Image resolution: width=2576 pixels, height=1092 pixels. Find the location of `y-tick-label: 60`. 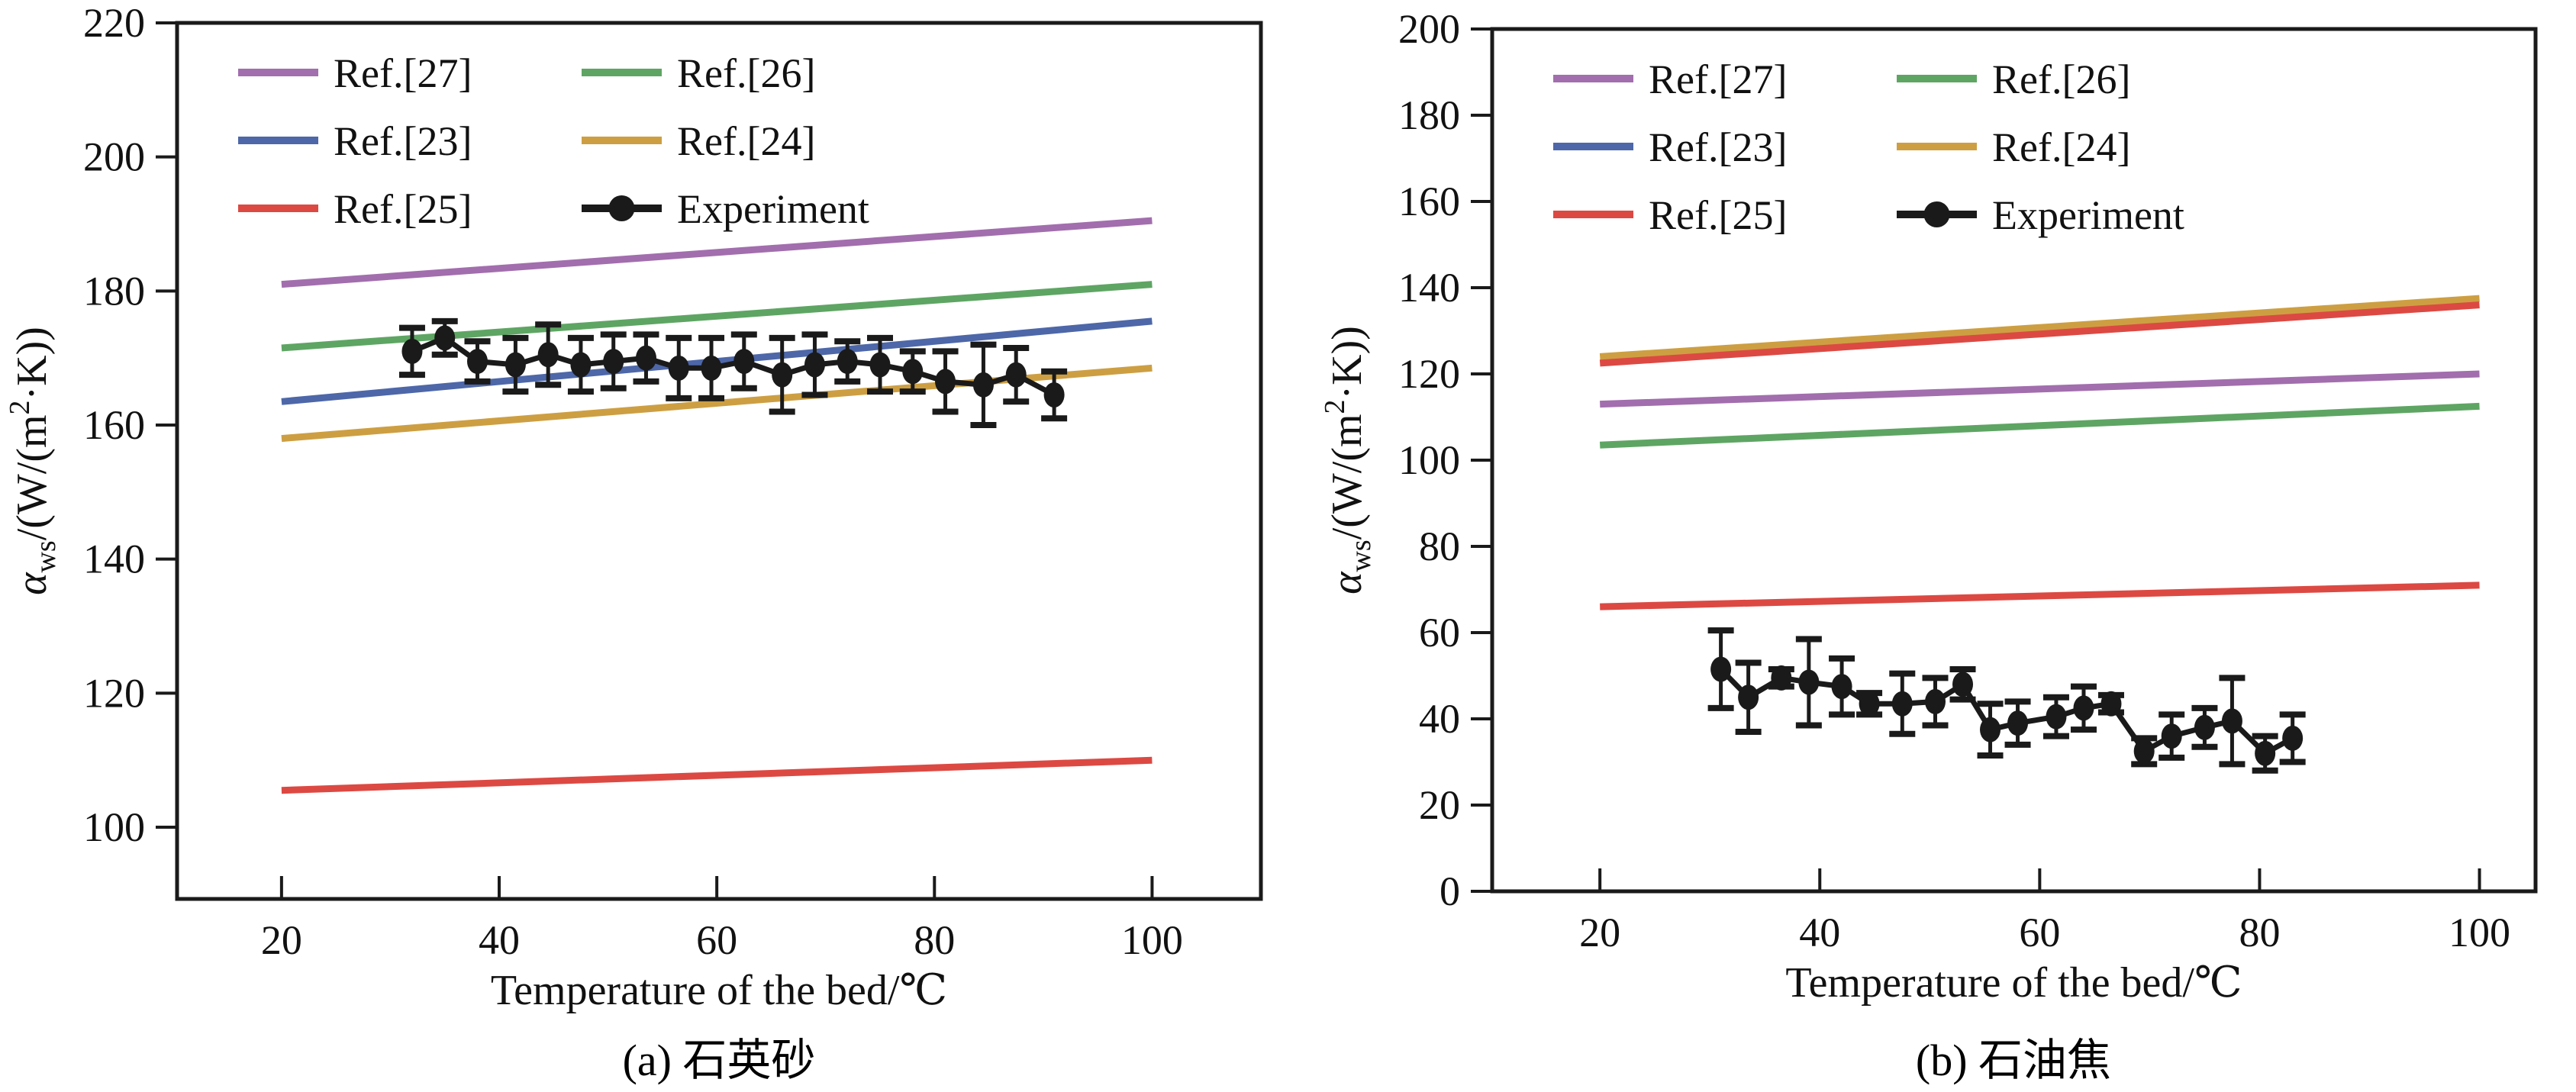

y-tick-label: 60 is located at coordinates (1440, 633).